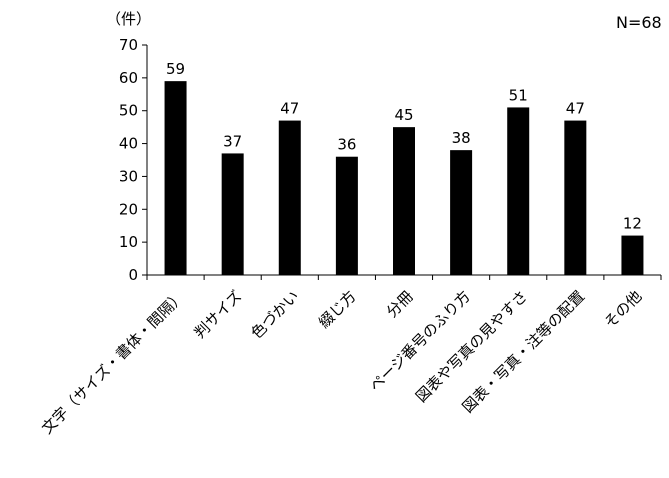 The height and width of the screenshot is (478, 669). Describe the element at coordinates (128, 78) in the screenshot. I see `y-tick-label: 60` at that location.